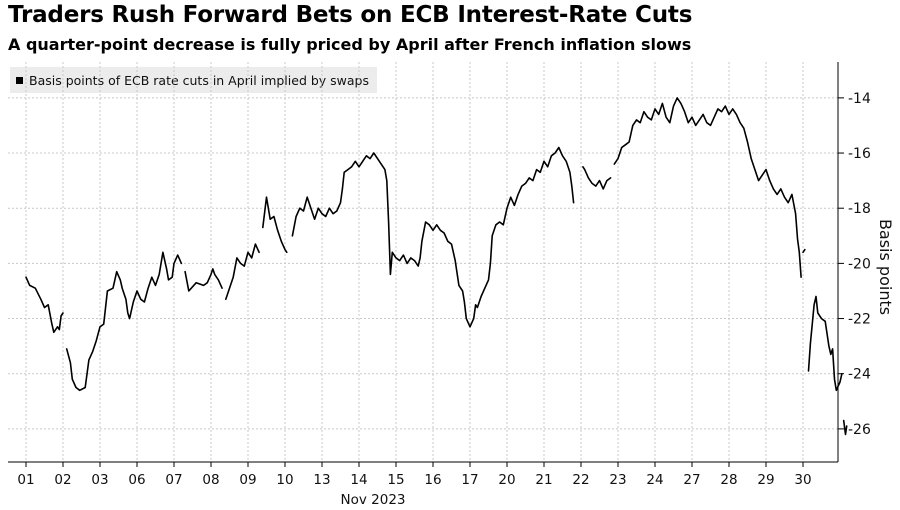  Describe the element at coordinates (506, 480) in the screenshot. I see `x-tick-label: 20` at that location.